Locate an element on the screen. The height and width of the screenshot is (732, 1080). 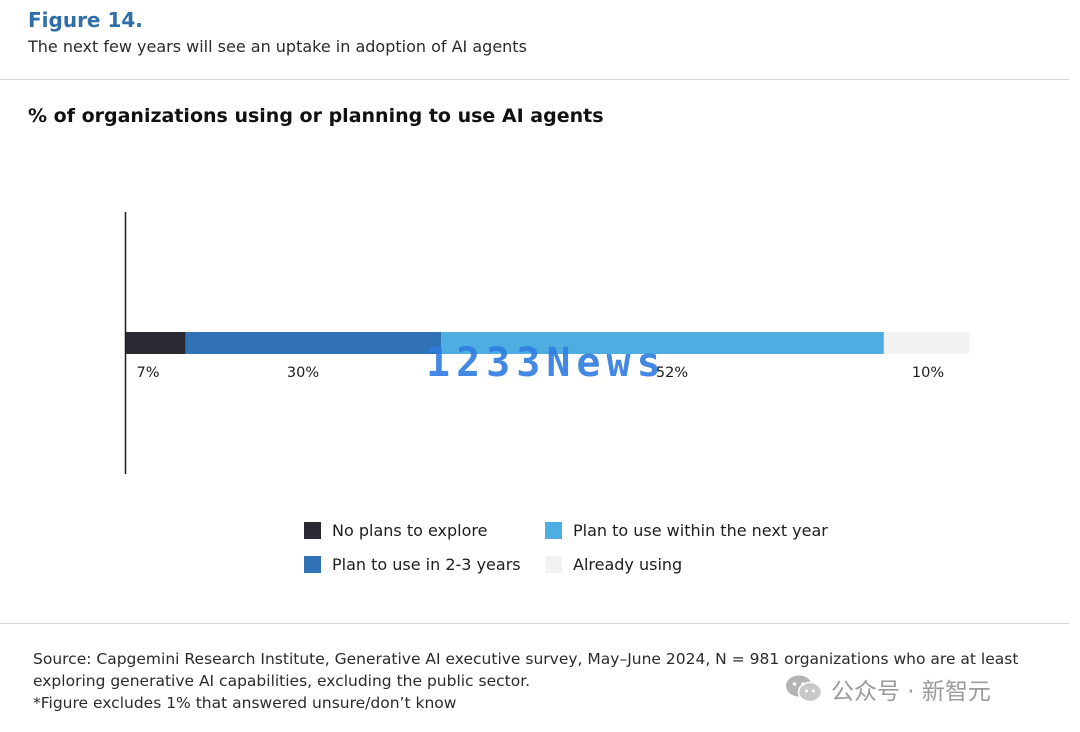
bar-segment-already-using is located at coordinates (926, 343).